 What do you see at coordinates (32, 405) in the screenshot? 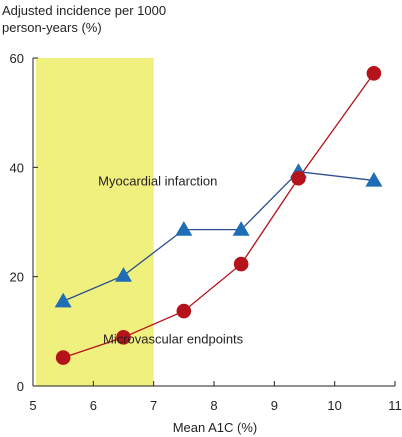
I see `x-tick-label-5: 5` at bounding box center [32, 405].